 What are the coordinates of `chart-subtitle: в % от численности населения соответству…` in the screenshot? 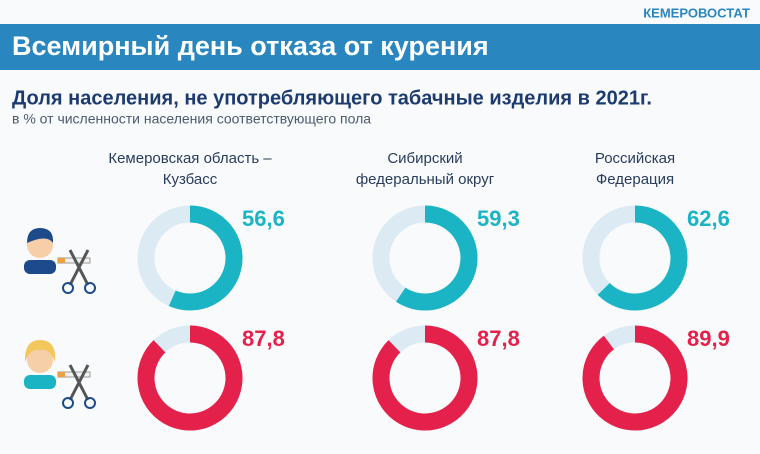 It's located at (191, 119).